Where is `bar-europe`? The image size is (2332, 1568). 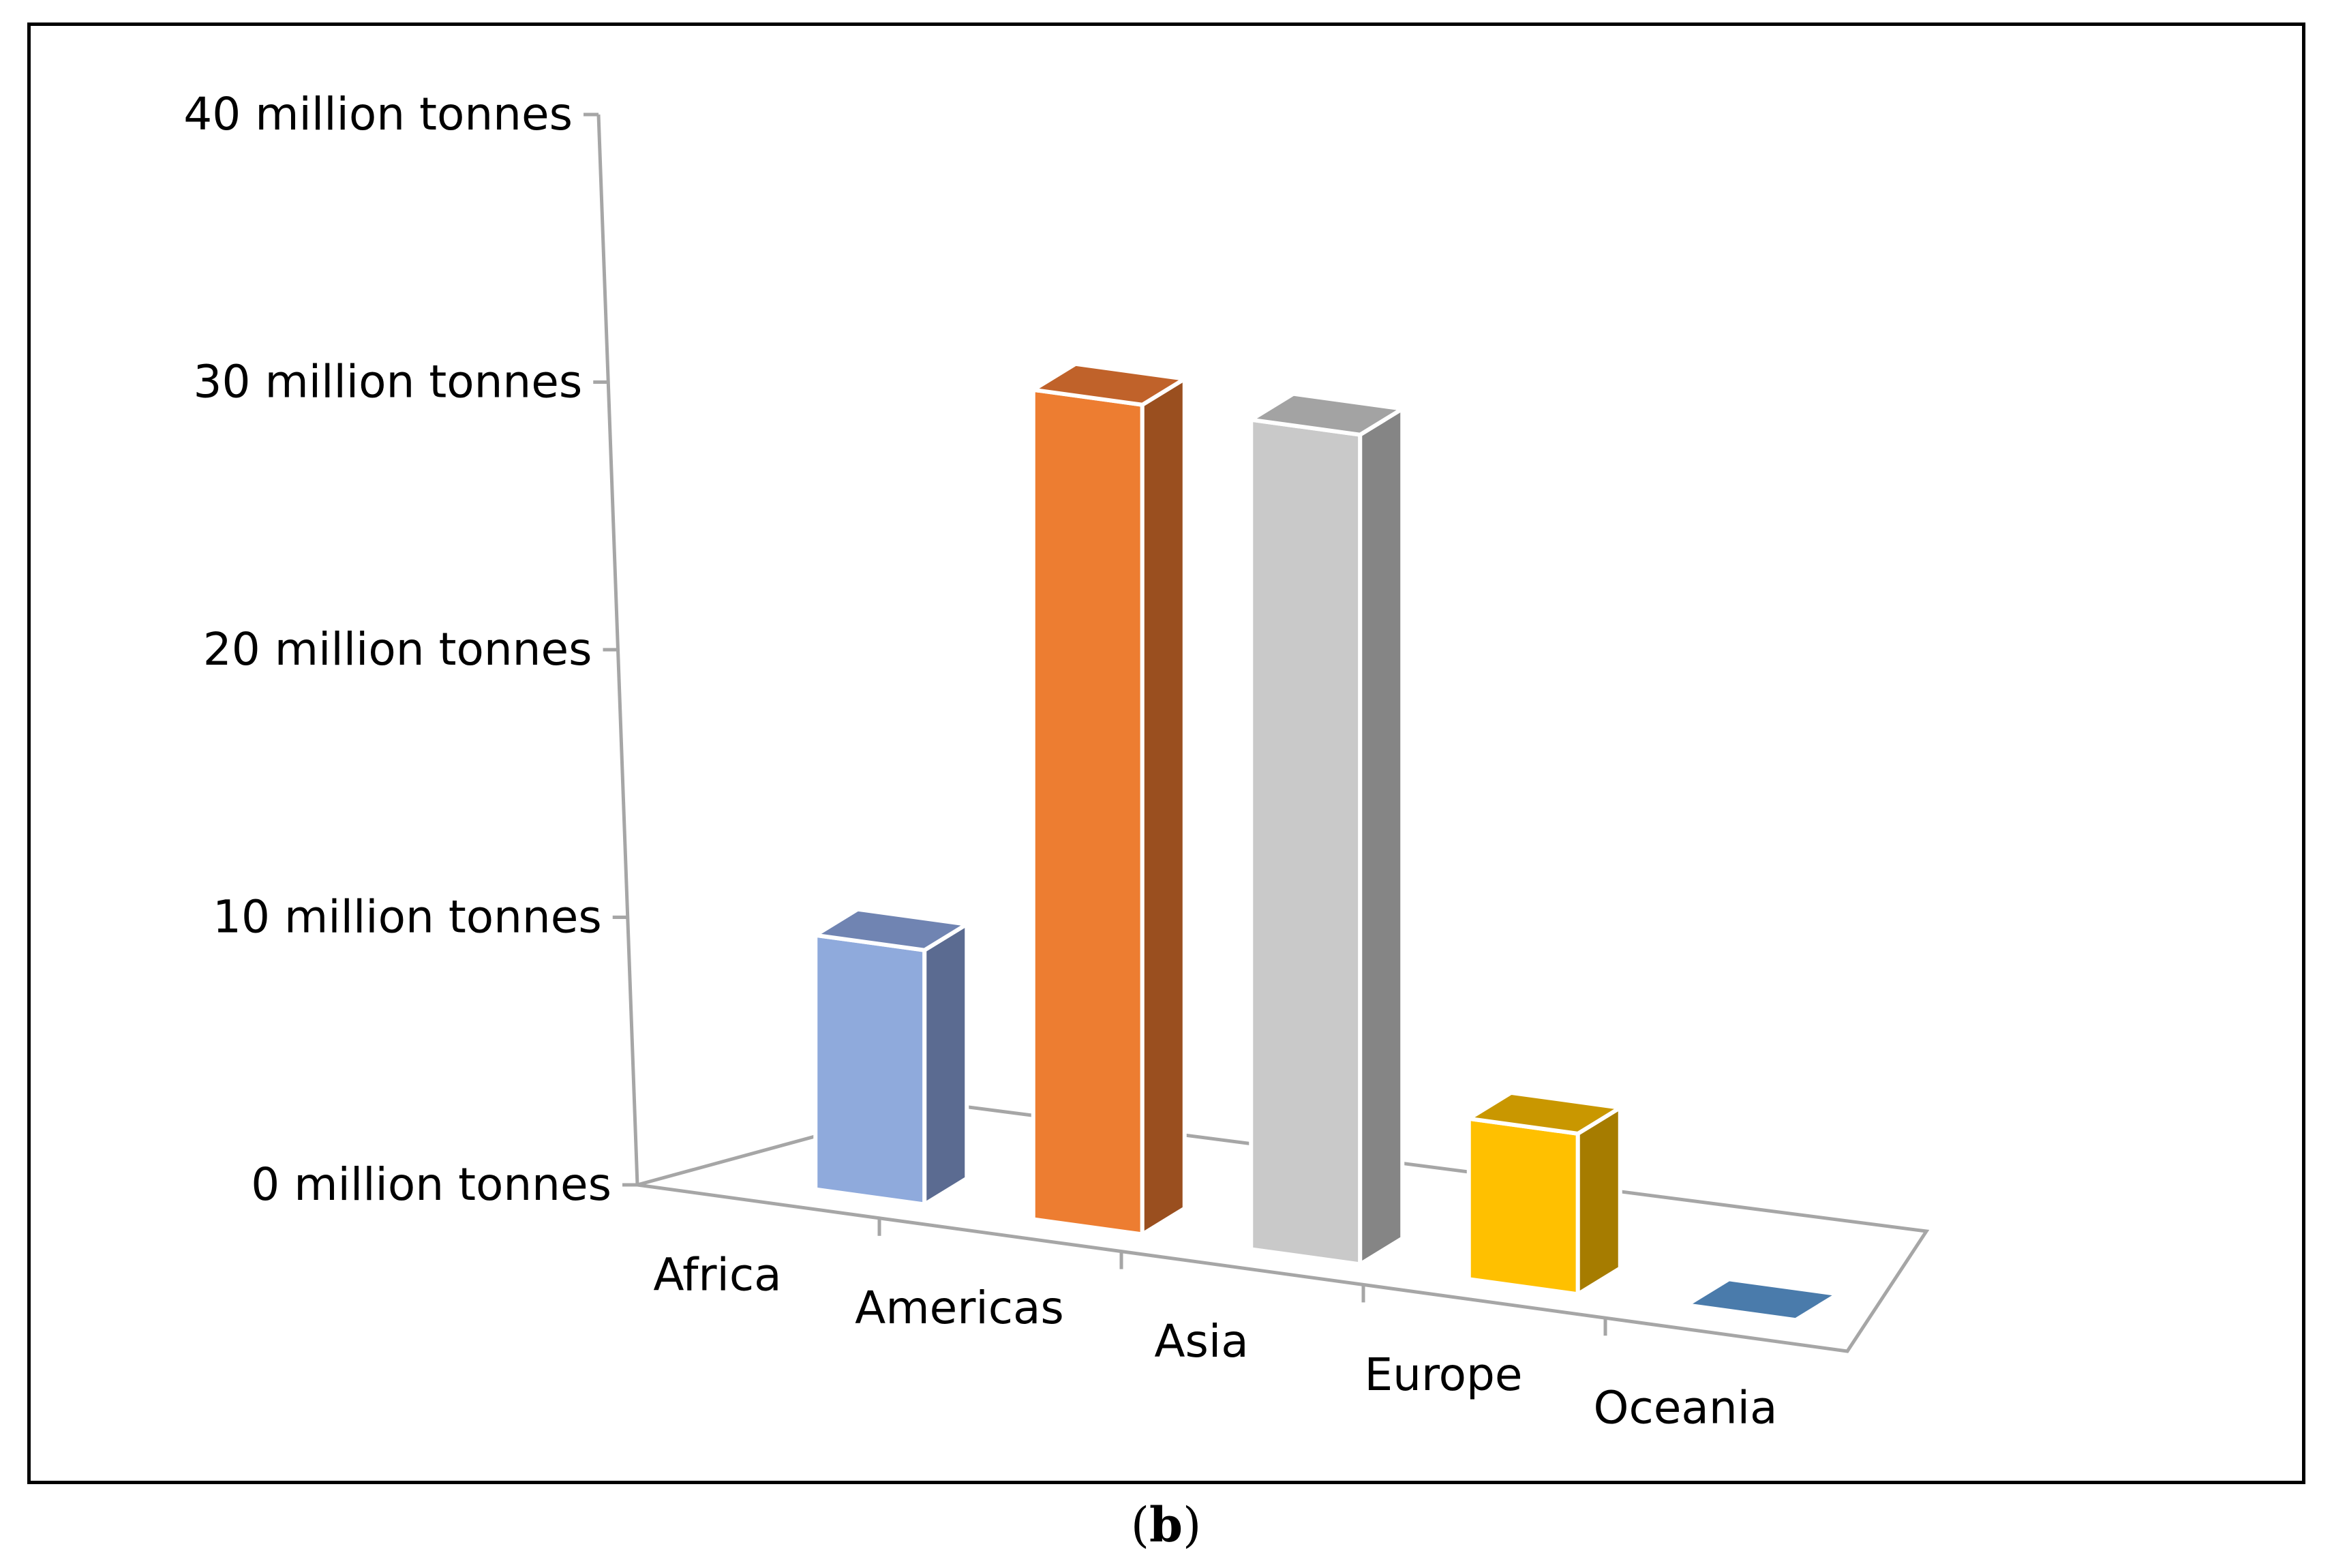
bar-europe is located at coordinates (1544, 1193).